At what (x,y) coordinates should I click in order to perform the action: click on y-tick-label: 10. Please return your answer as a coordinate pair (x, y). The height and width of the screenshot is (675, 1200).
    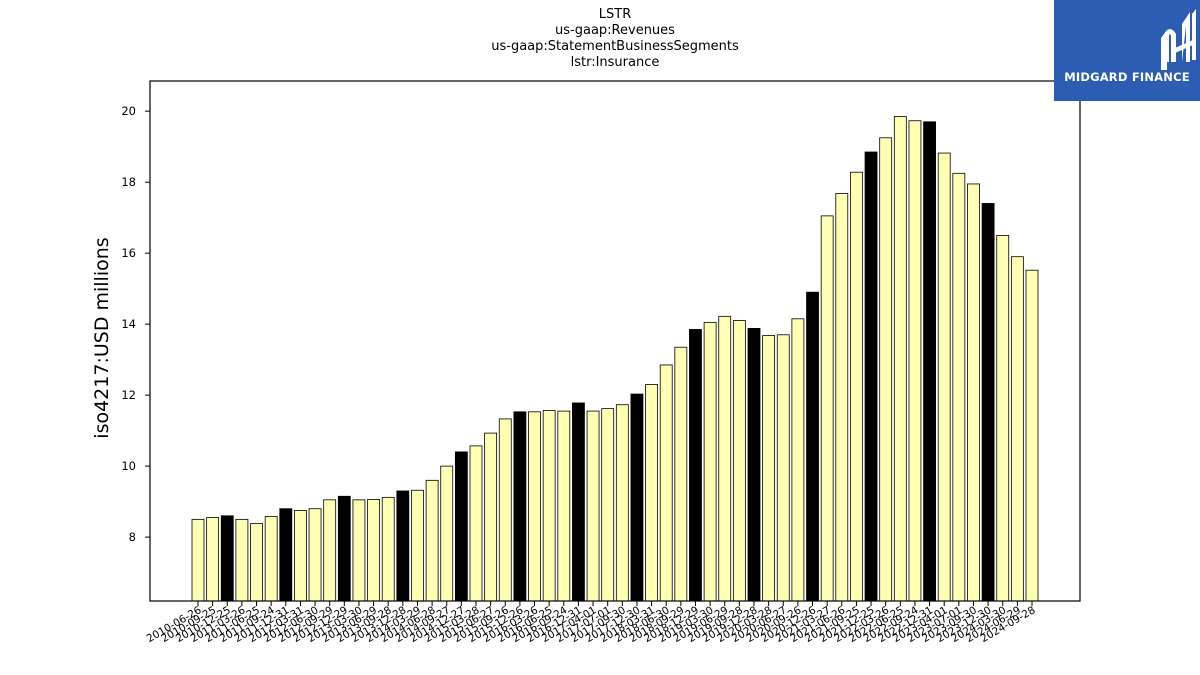
    Looking at the image, I should click on (128, 466).